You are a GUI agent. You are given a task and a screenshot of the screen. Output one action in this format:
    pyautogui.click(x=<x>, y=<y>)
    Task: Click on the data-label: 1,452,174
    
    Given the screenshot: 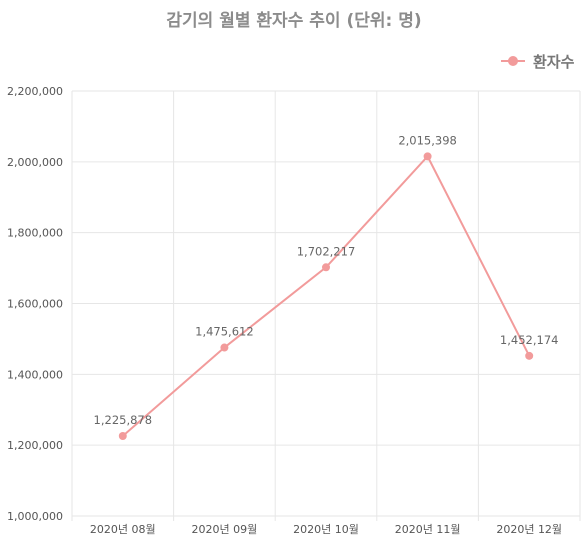 What is the action you would take?
    pyautogui.click(x=529, y=340)
    